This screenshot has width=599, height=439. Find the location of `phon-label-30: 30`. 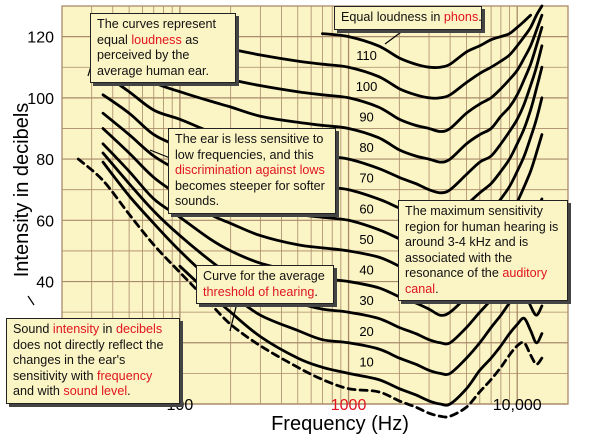

phon-label-30: 30 is located at coordinates (366, 300).